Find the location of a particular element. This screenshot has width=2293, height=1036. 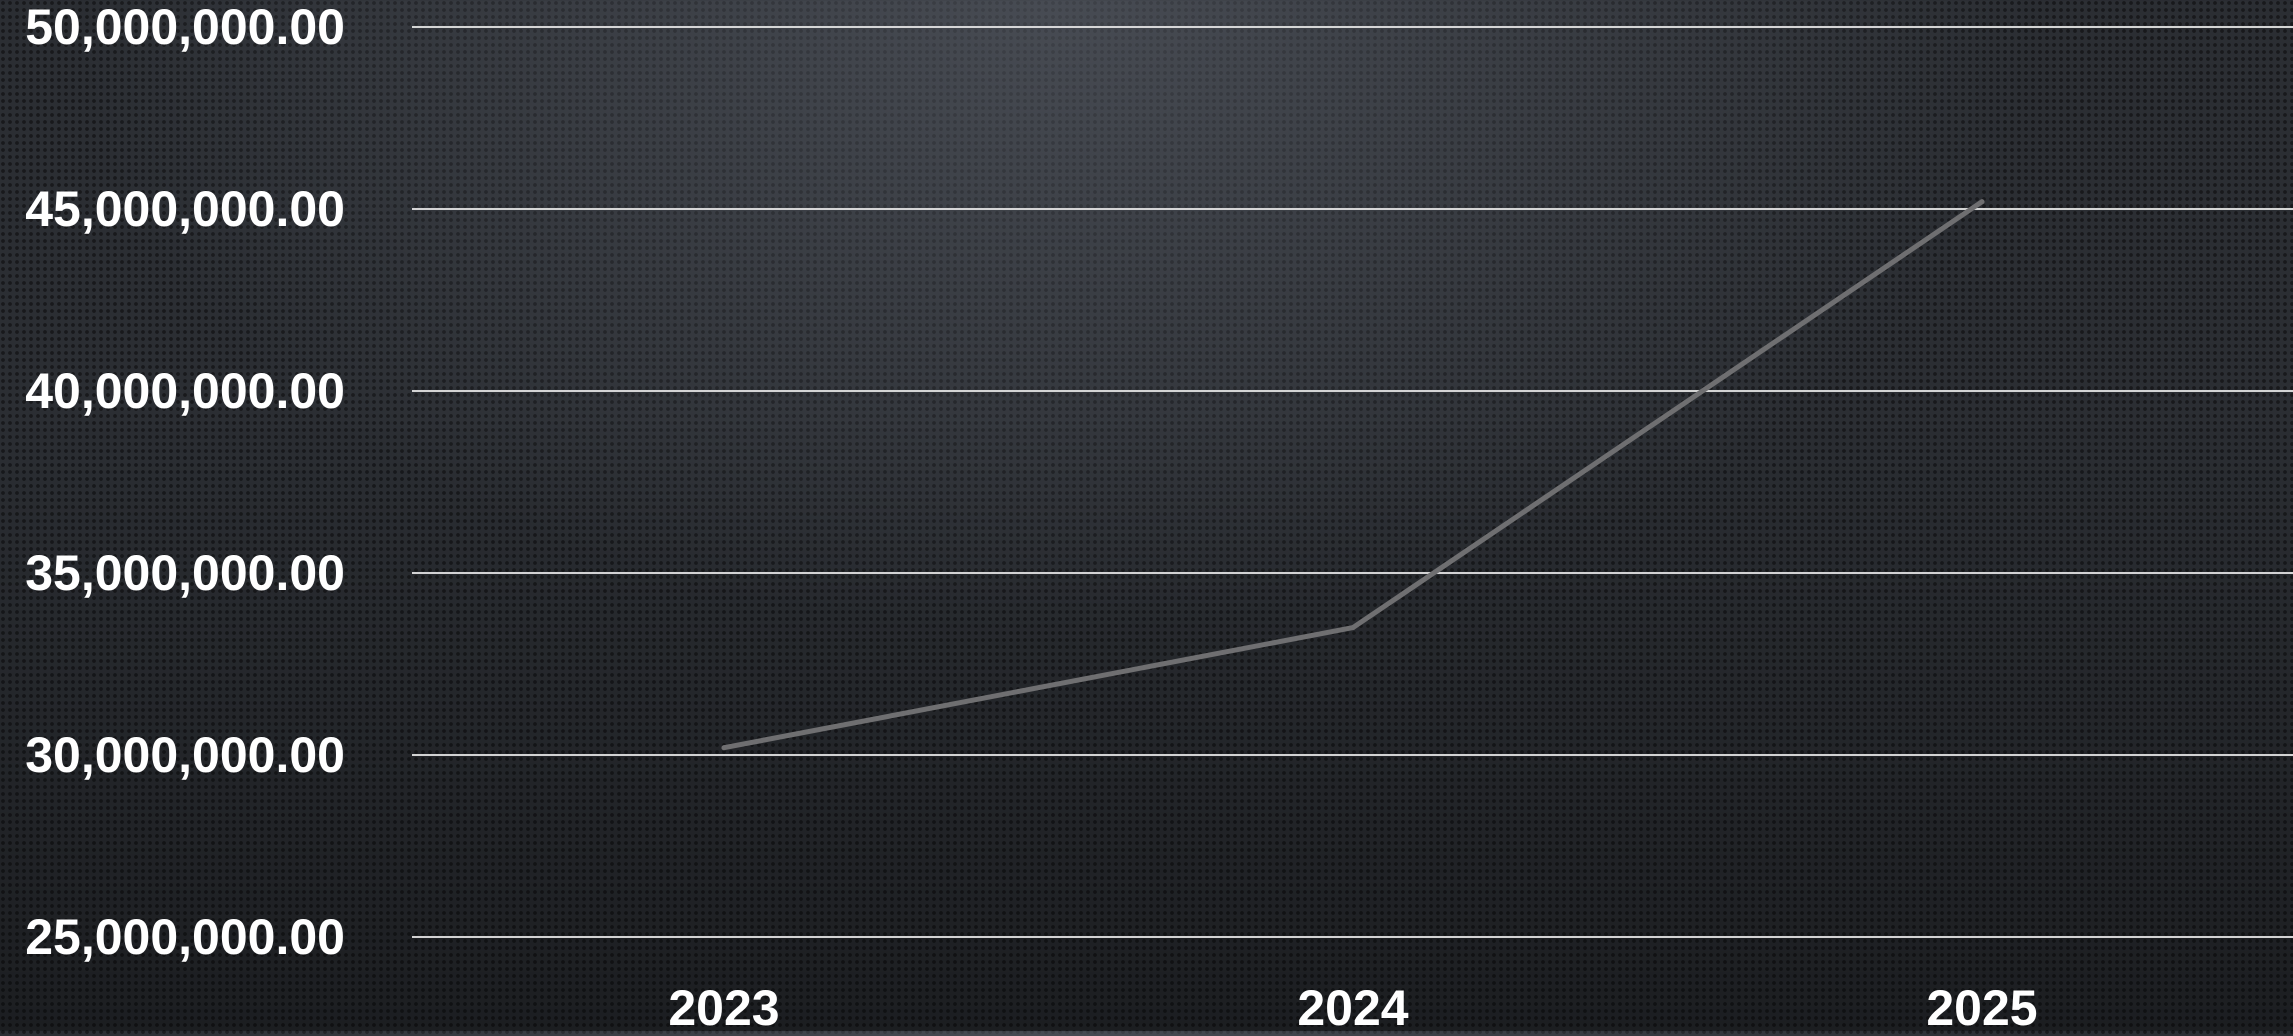

y-tick-label: 40,000,000.00 is located at coordinates (185, 391).